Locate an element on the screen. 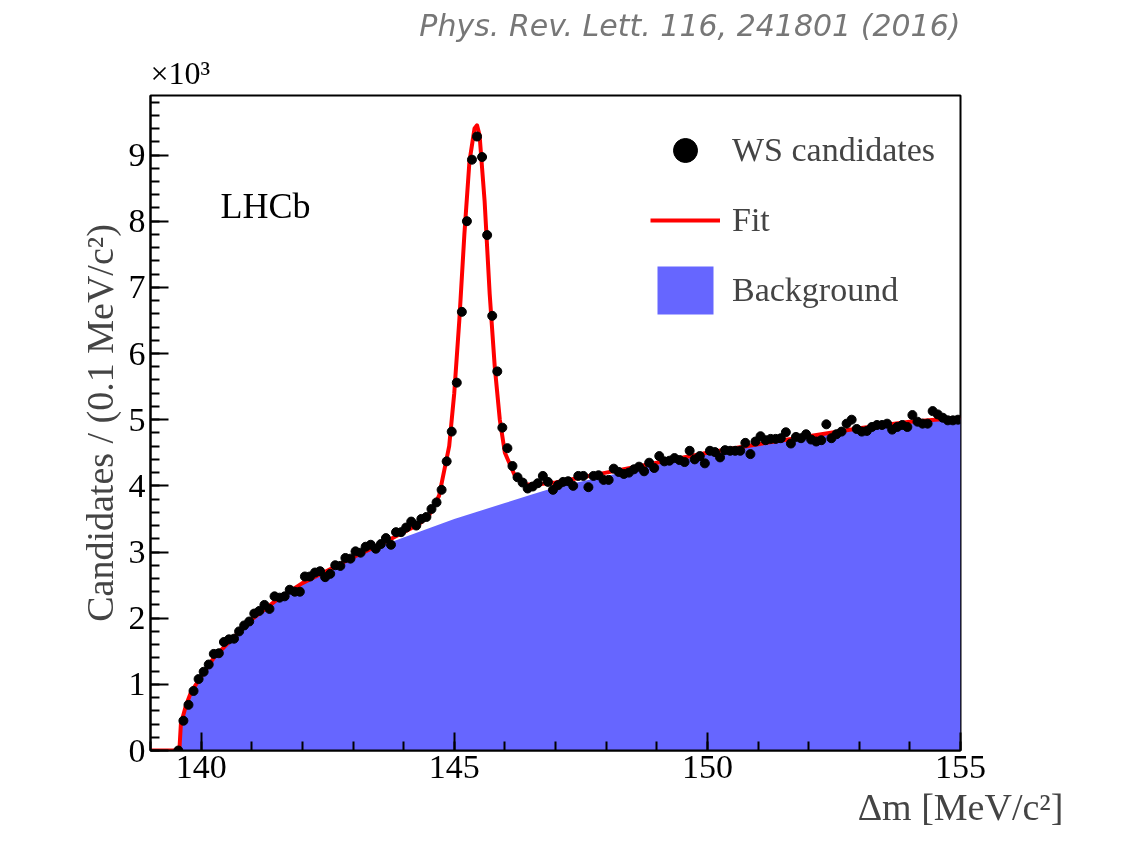 This screenshot has width=1129, height=867. x-axis-title: Δm [MeV/c²] is located at coordinates (960, 806).